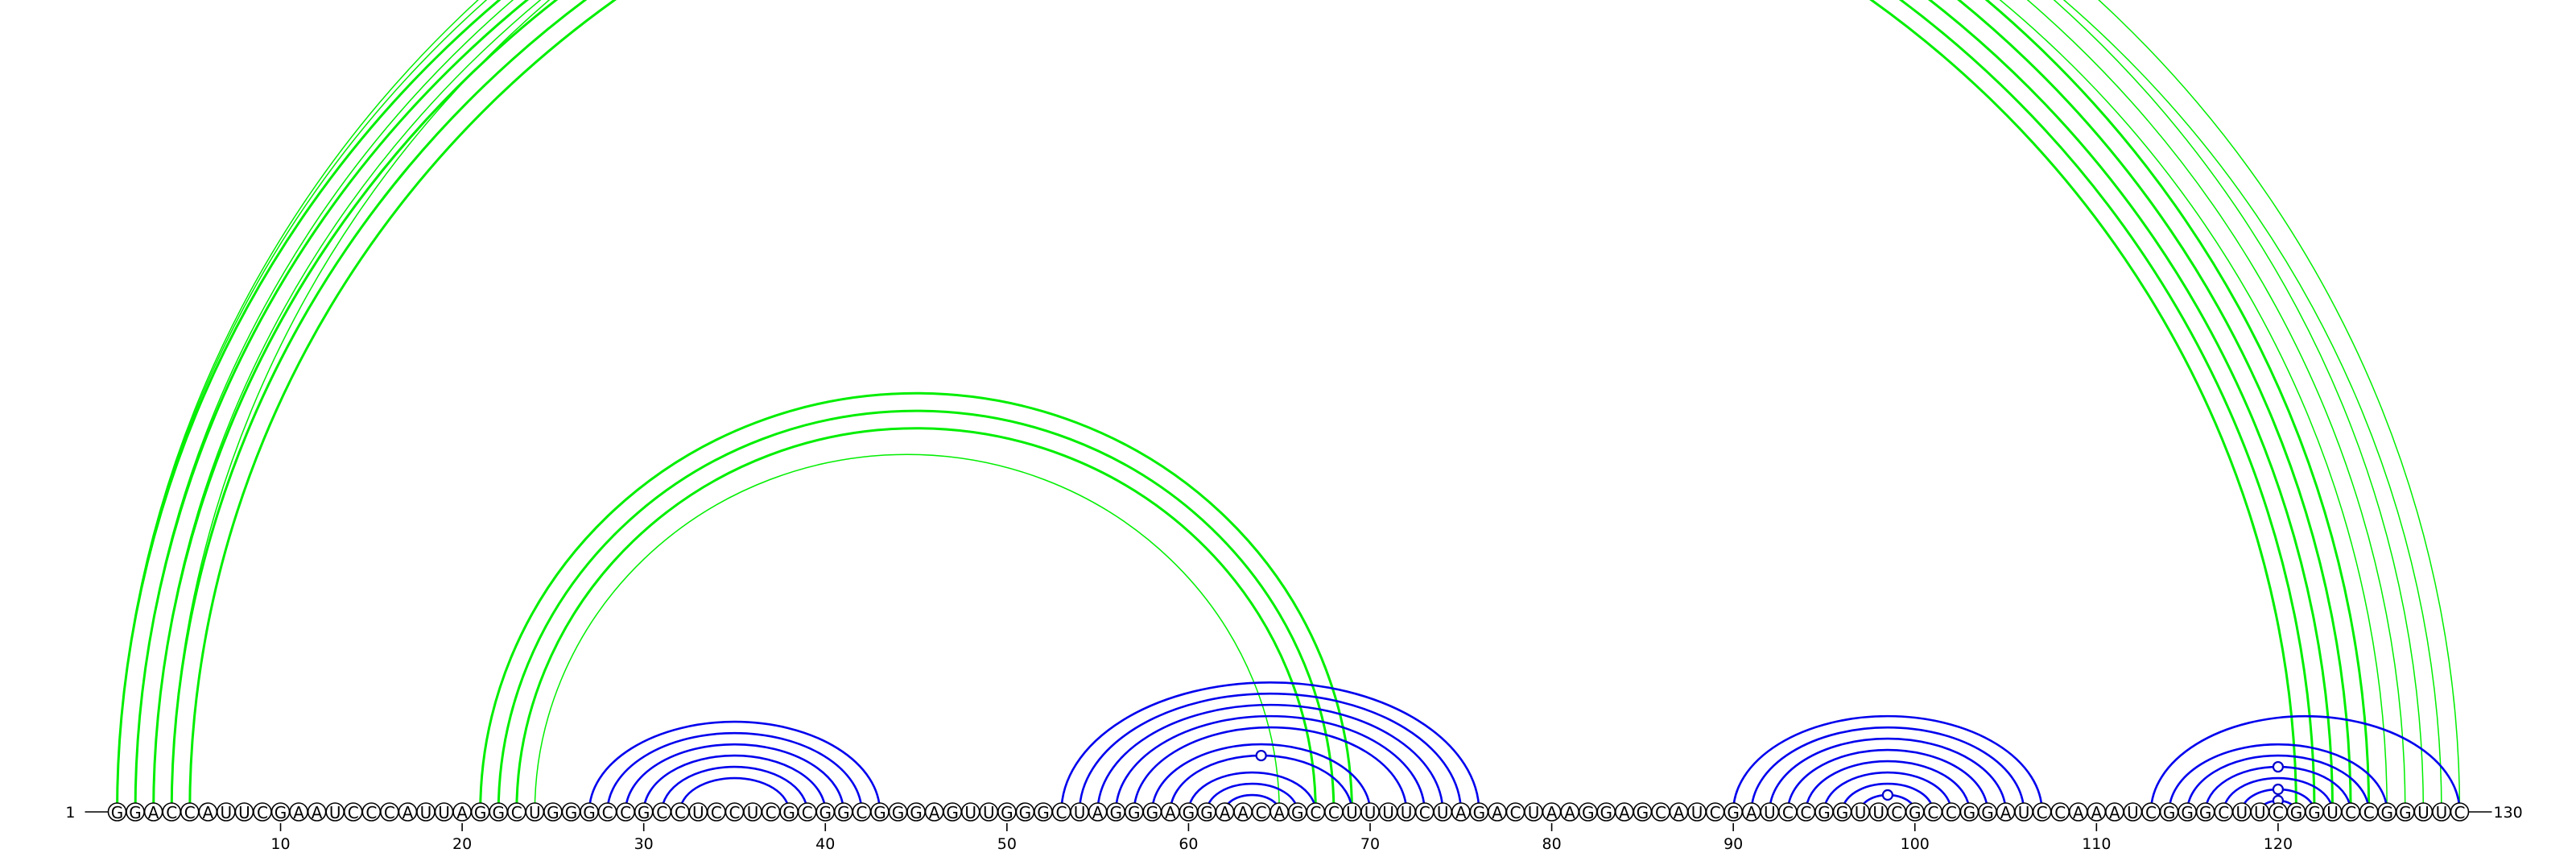 This screenshot has height=857, width=2576. What do you see at coordinates (1733, 844) in the screenshot?
I see `tick-label: 90` at bounding box center [1733, 844].